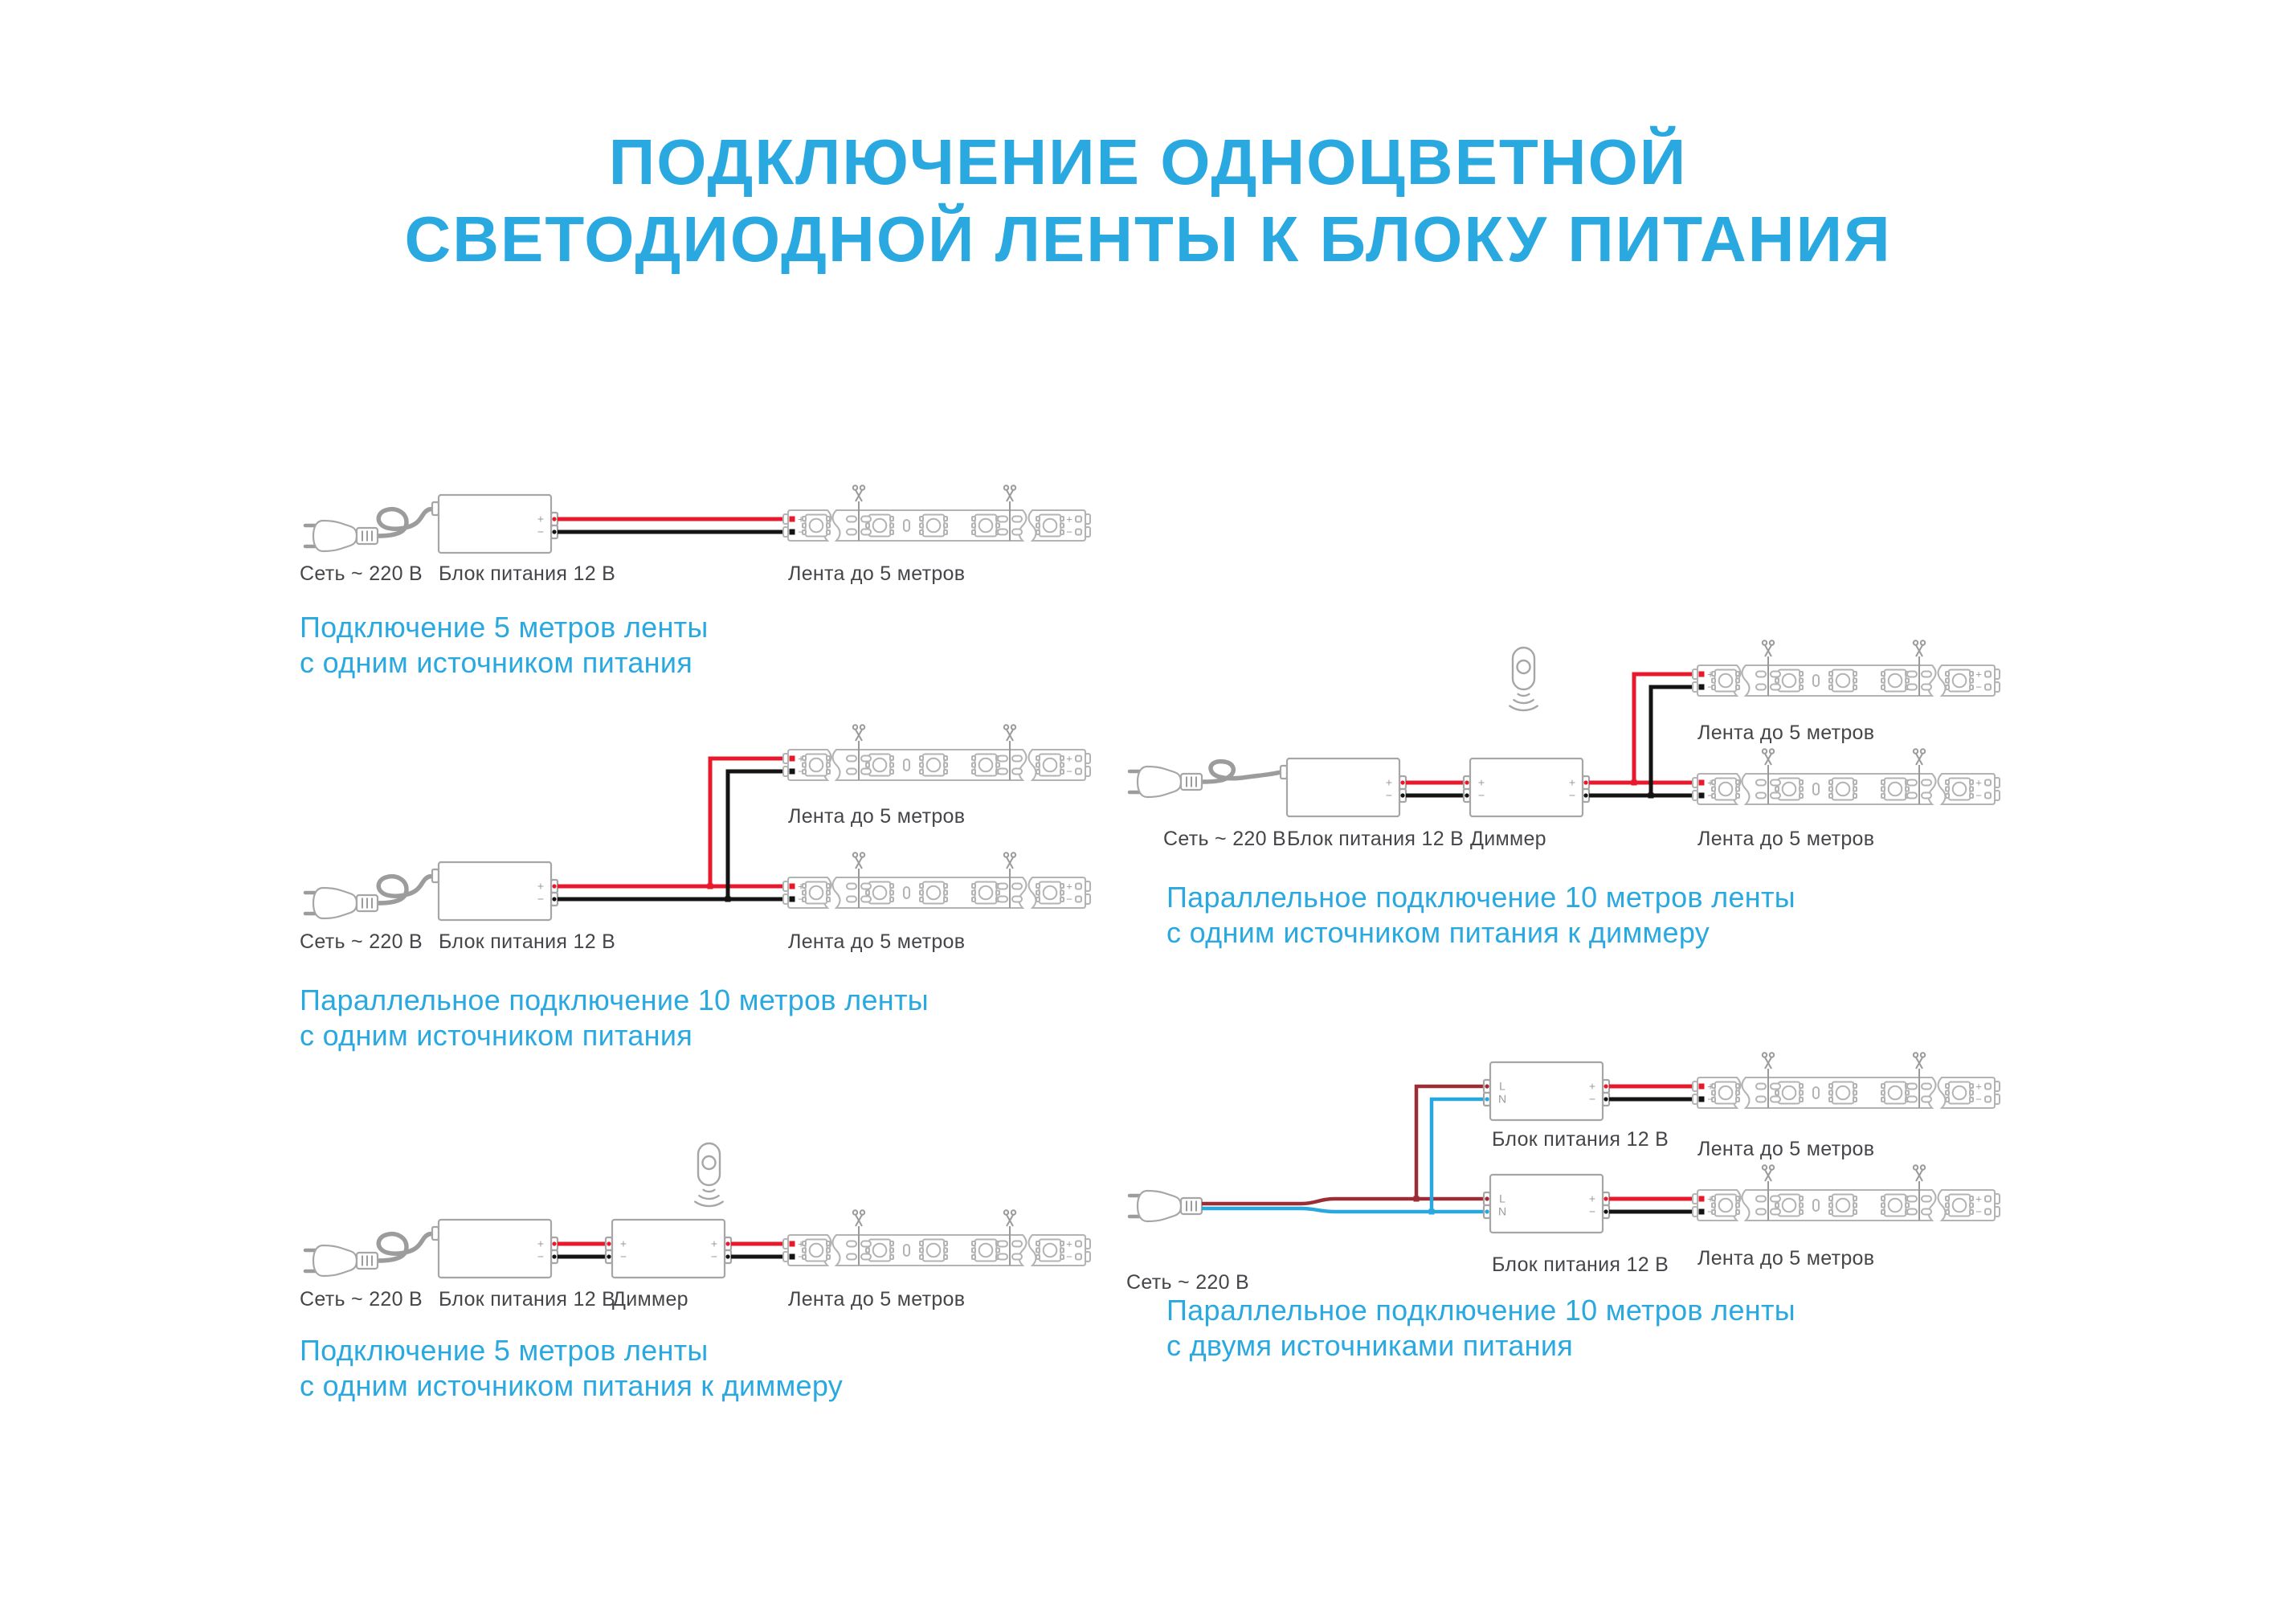 This screenshot has height=1607, width=2296. What do you see at coordinates (697, 824) in the screenshot?
I see `diagram-2-parallel-strips` at bounding box center [697, 824].